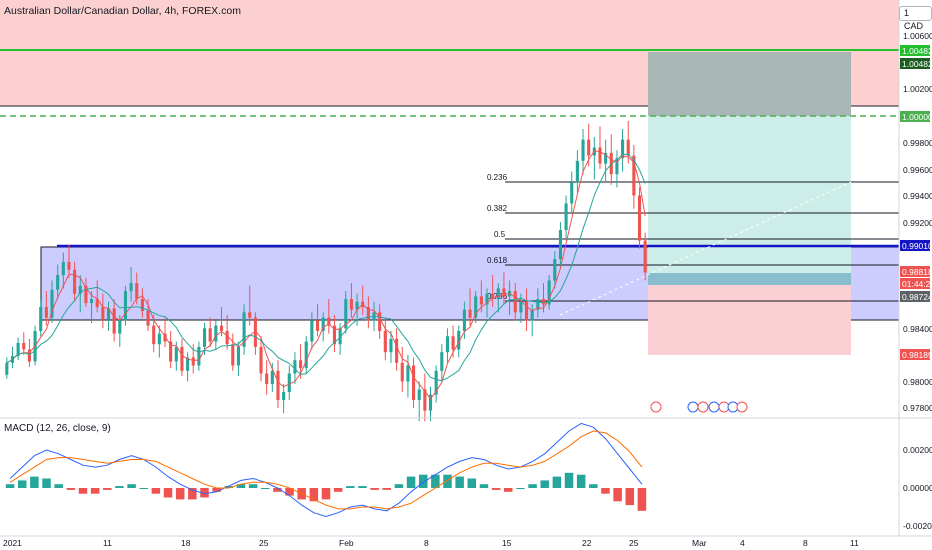 This screenshot has height=550, width=932. I want to click on projection-line, so click(705, 248).